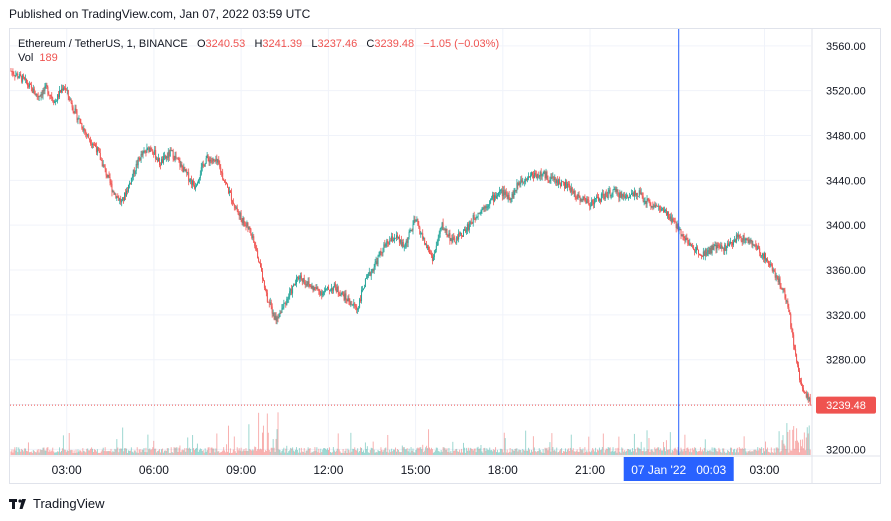  I want to click on time-axis: 03:00 06:00 09:00 12:00 15:00 18:00 21:00 03:00, so click(416, 470).